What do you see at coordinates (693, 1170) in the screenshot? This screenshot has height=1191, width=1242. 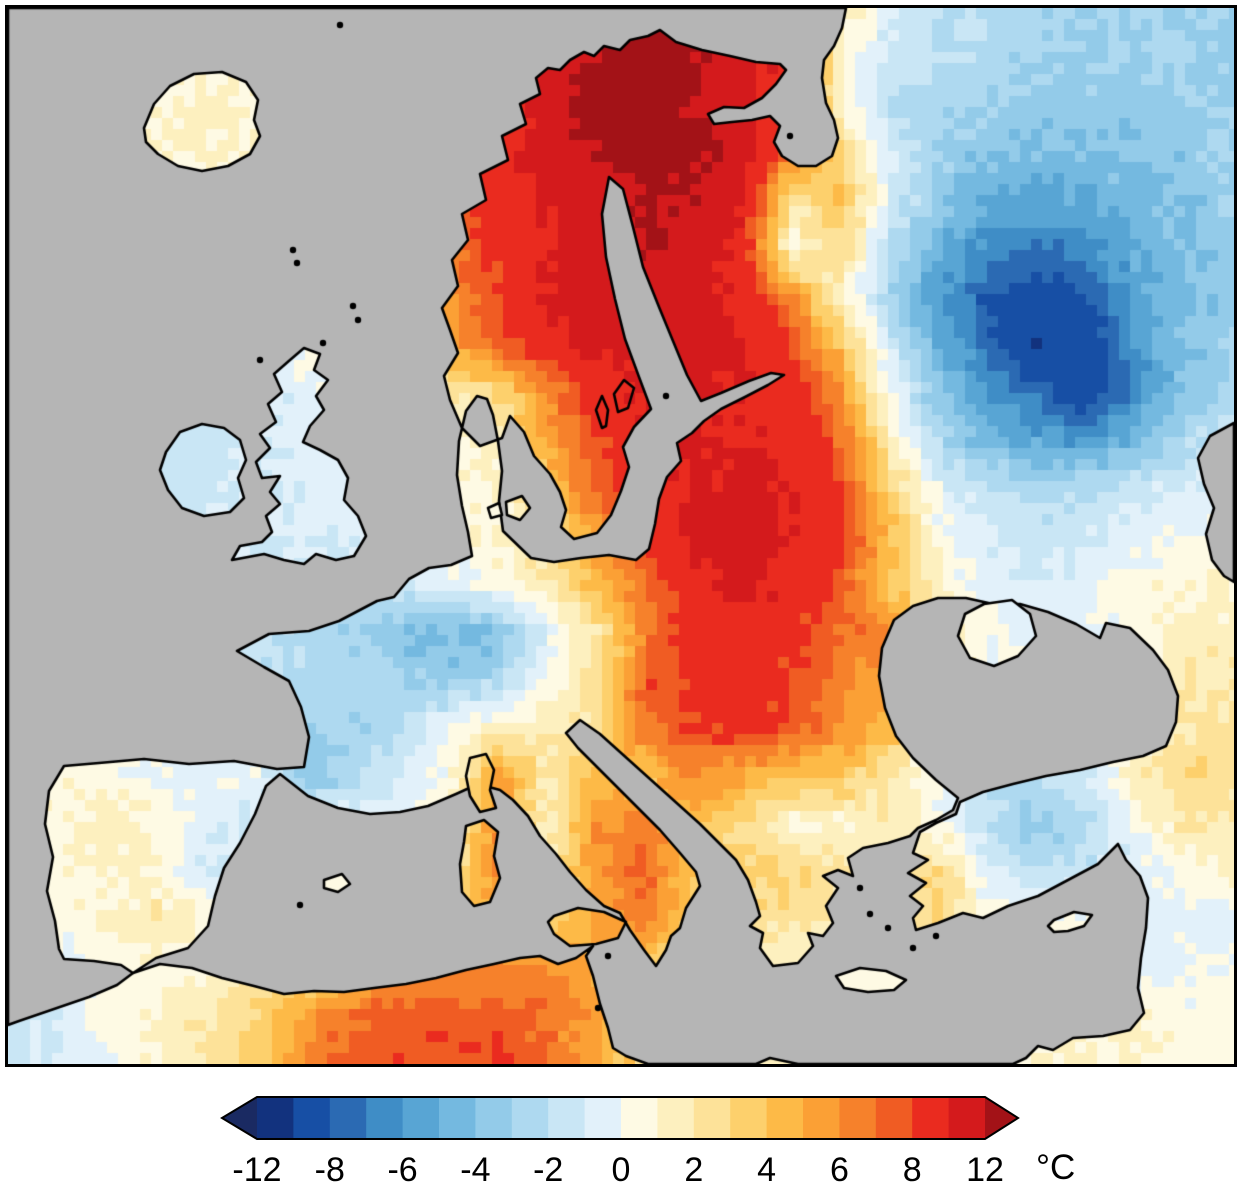 I see `colorbar-tick-label: 2` at bounding box center [693, 1170].